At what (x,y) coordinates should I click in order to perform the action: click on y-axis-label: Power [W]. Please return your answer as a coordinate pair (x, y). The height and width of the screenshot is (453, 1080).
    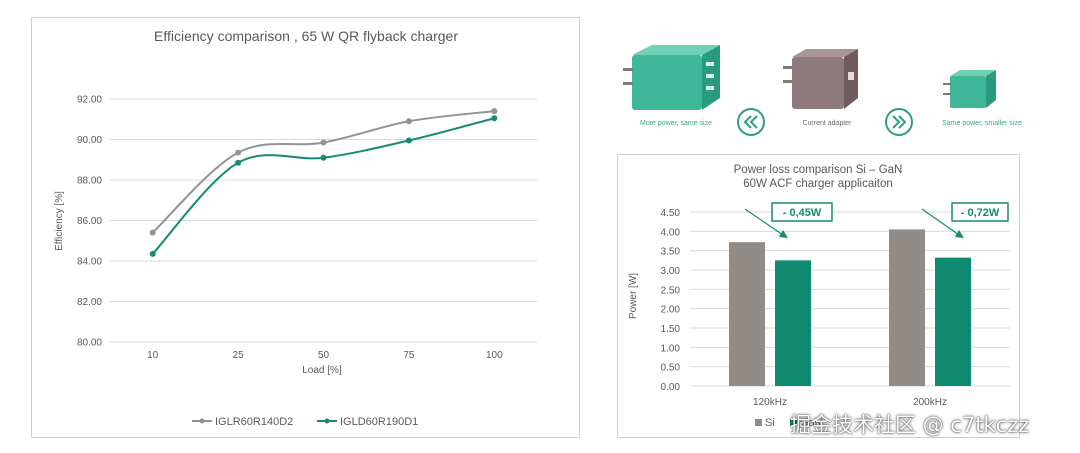
    Looking at the image, I should click on (633, 296).